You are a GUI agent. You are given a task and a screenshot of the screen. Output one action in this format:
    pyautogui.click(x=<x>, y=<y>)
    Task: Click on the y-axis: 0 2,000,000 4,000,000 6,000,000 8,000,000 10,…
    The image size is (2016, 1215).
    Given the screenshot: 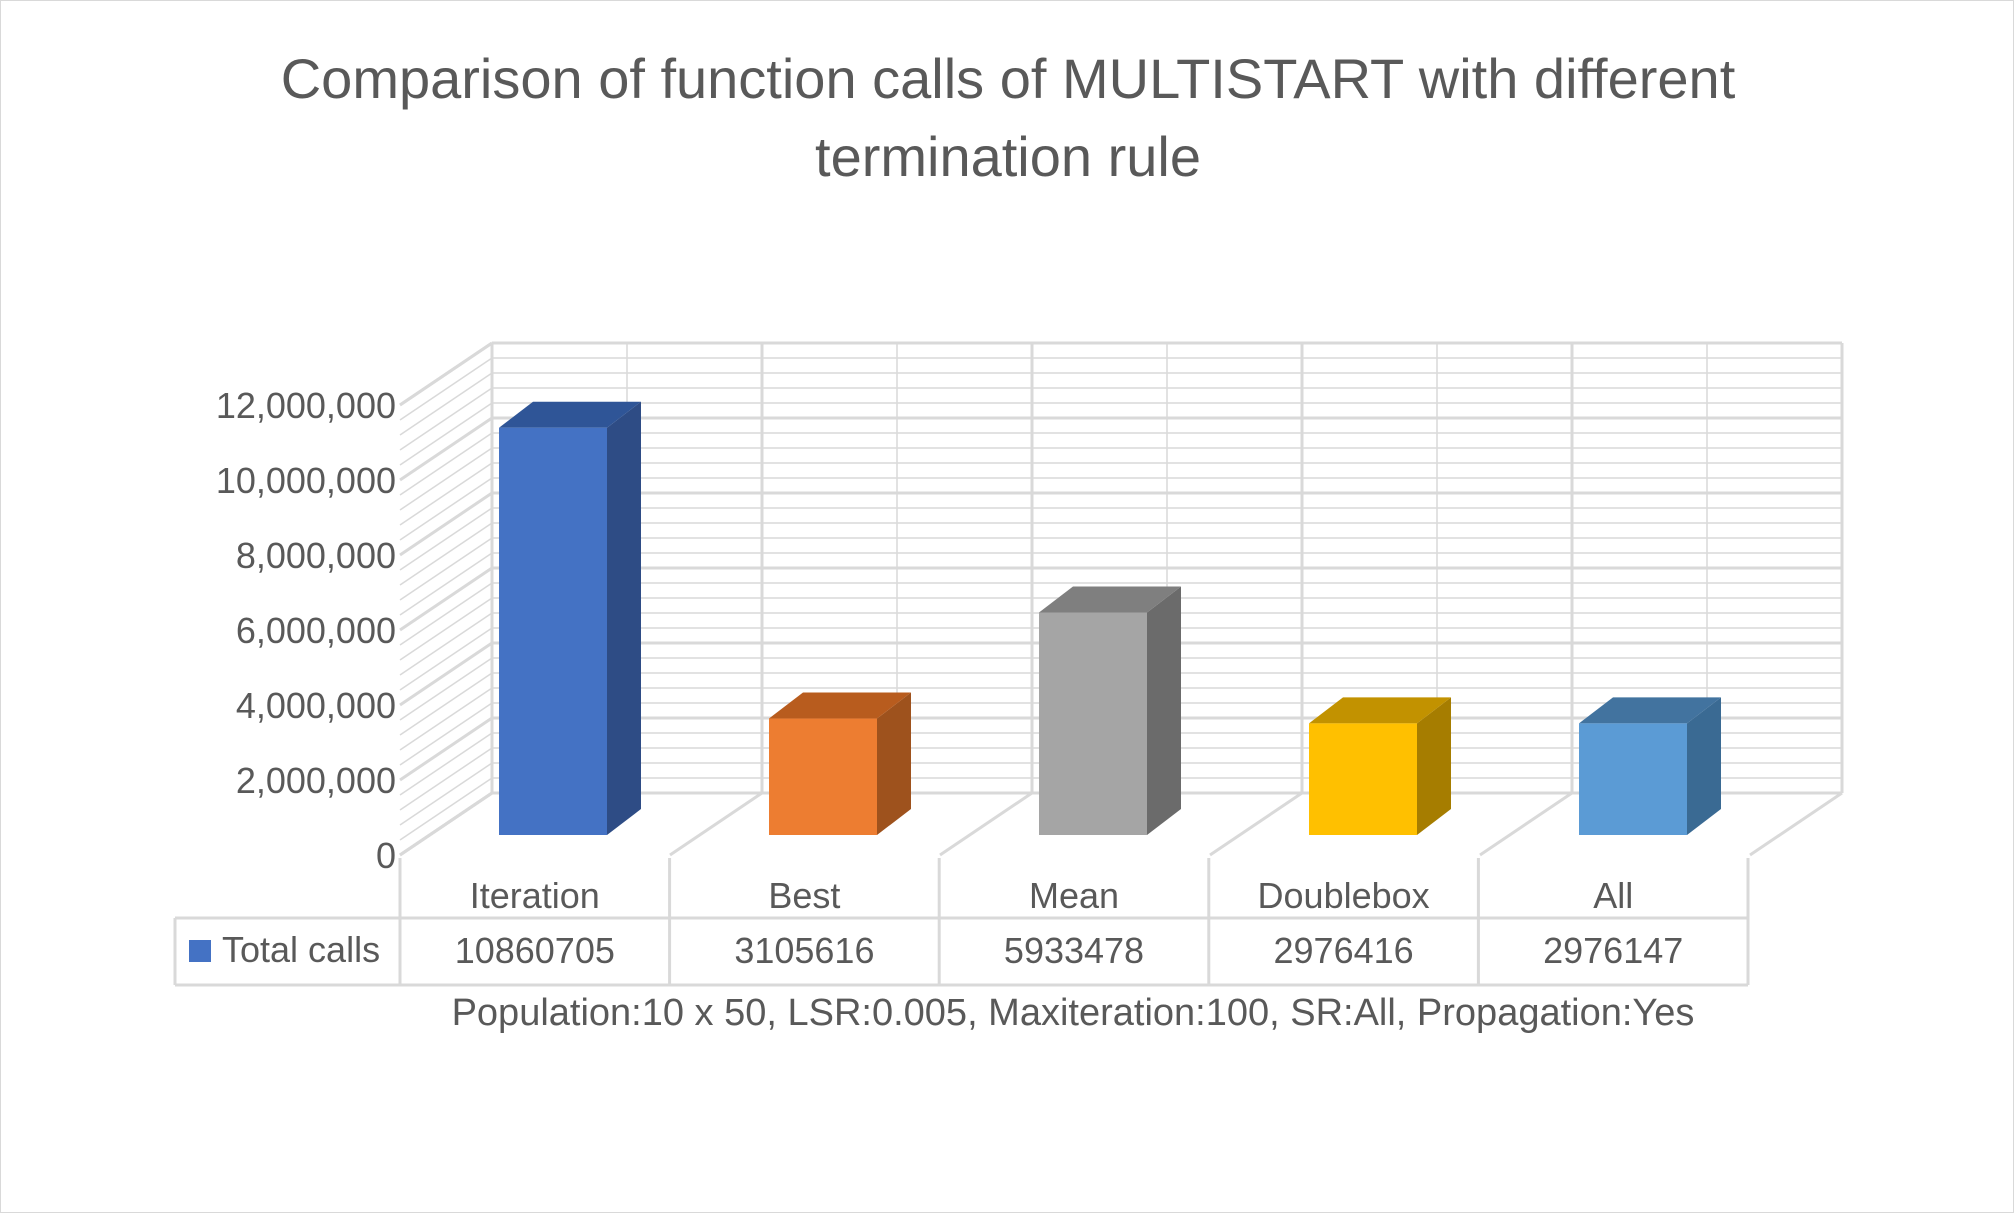 What is the action you would take?
    pyautogui.click(x=306, y=630)
    